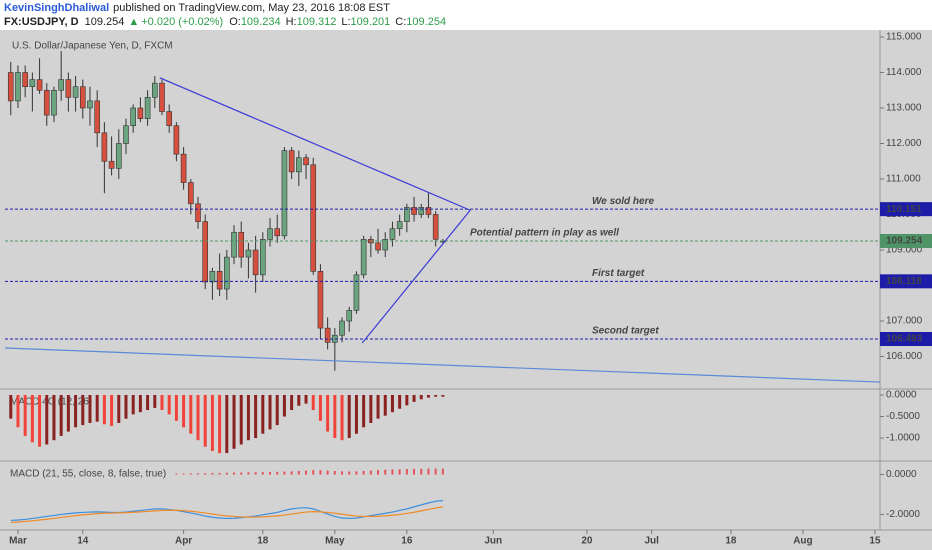 This screenshot has width=932, height=550. What do you see at coordinates (371, 22) in the screenshot?
I see `ohlc-value: 109.201` at bounding box center [371, 22].